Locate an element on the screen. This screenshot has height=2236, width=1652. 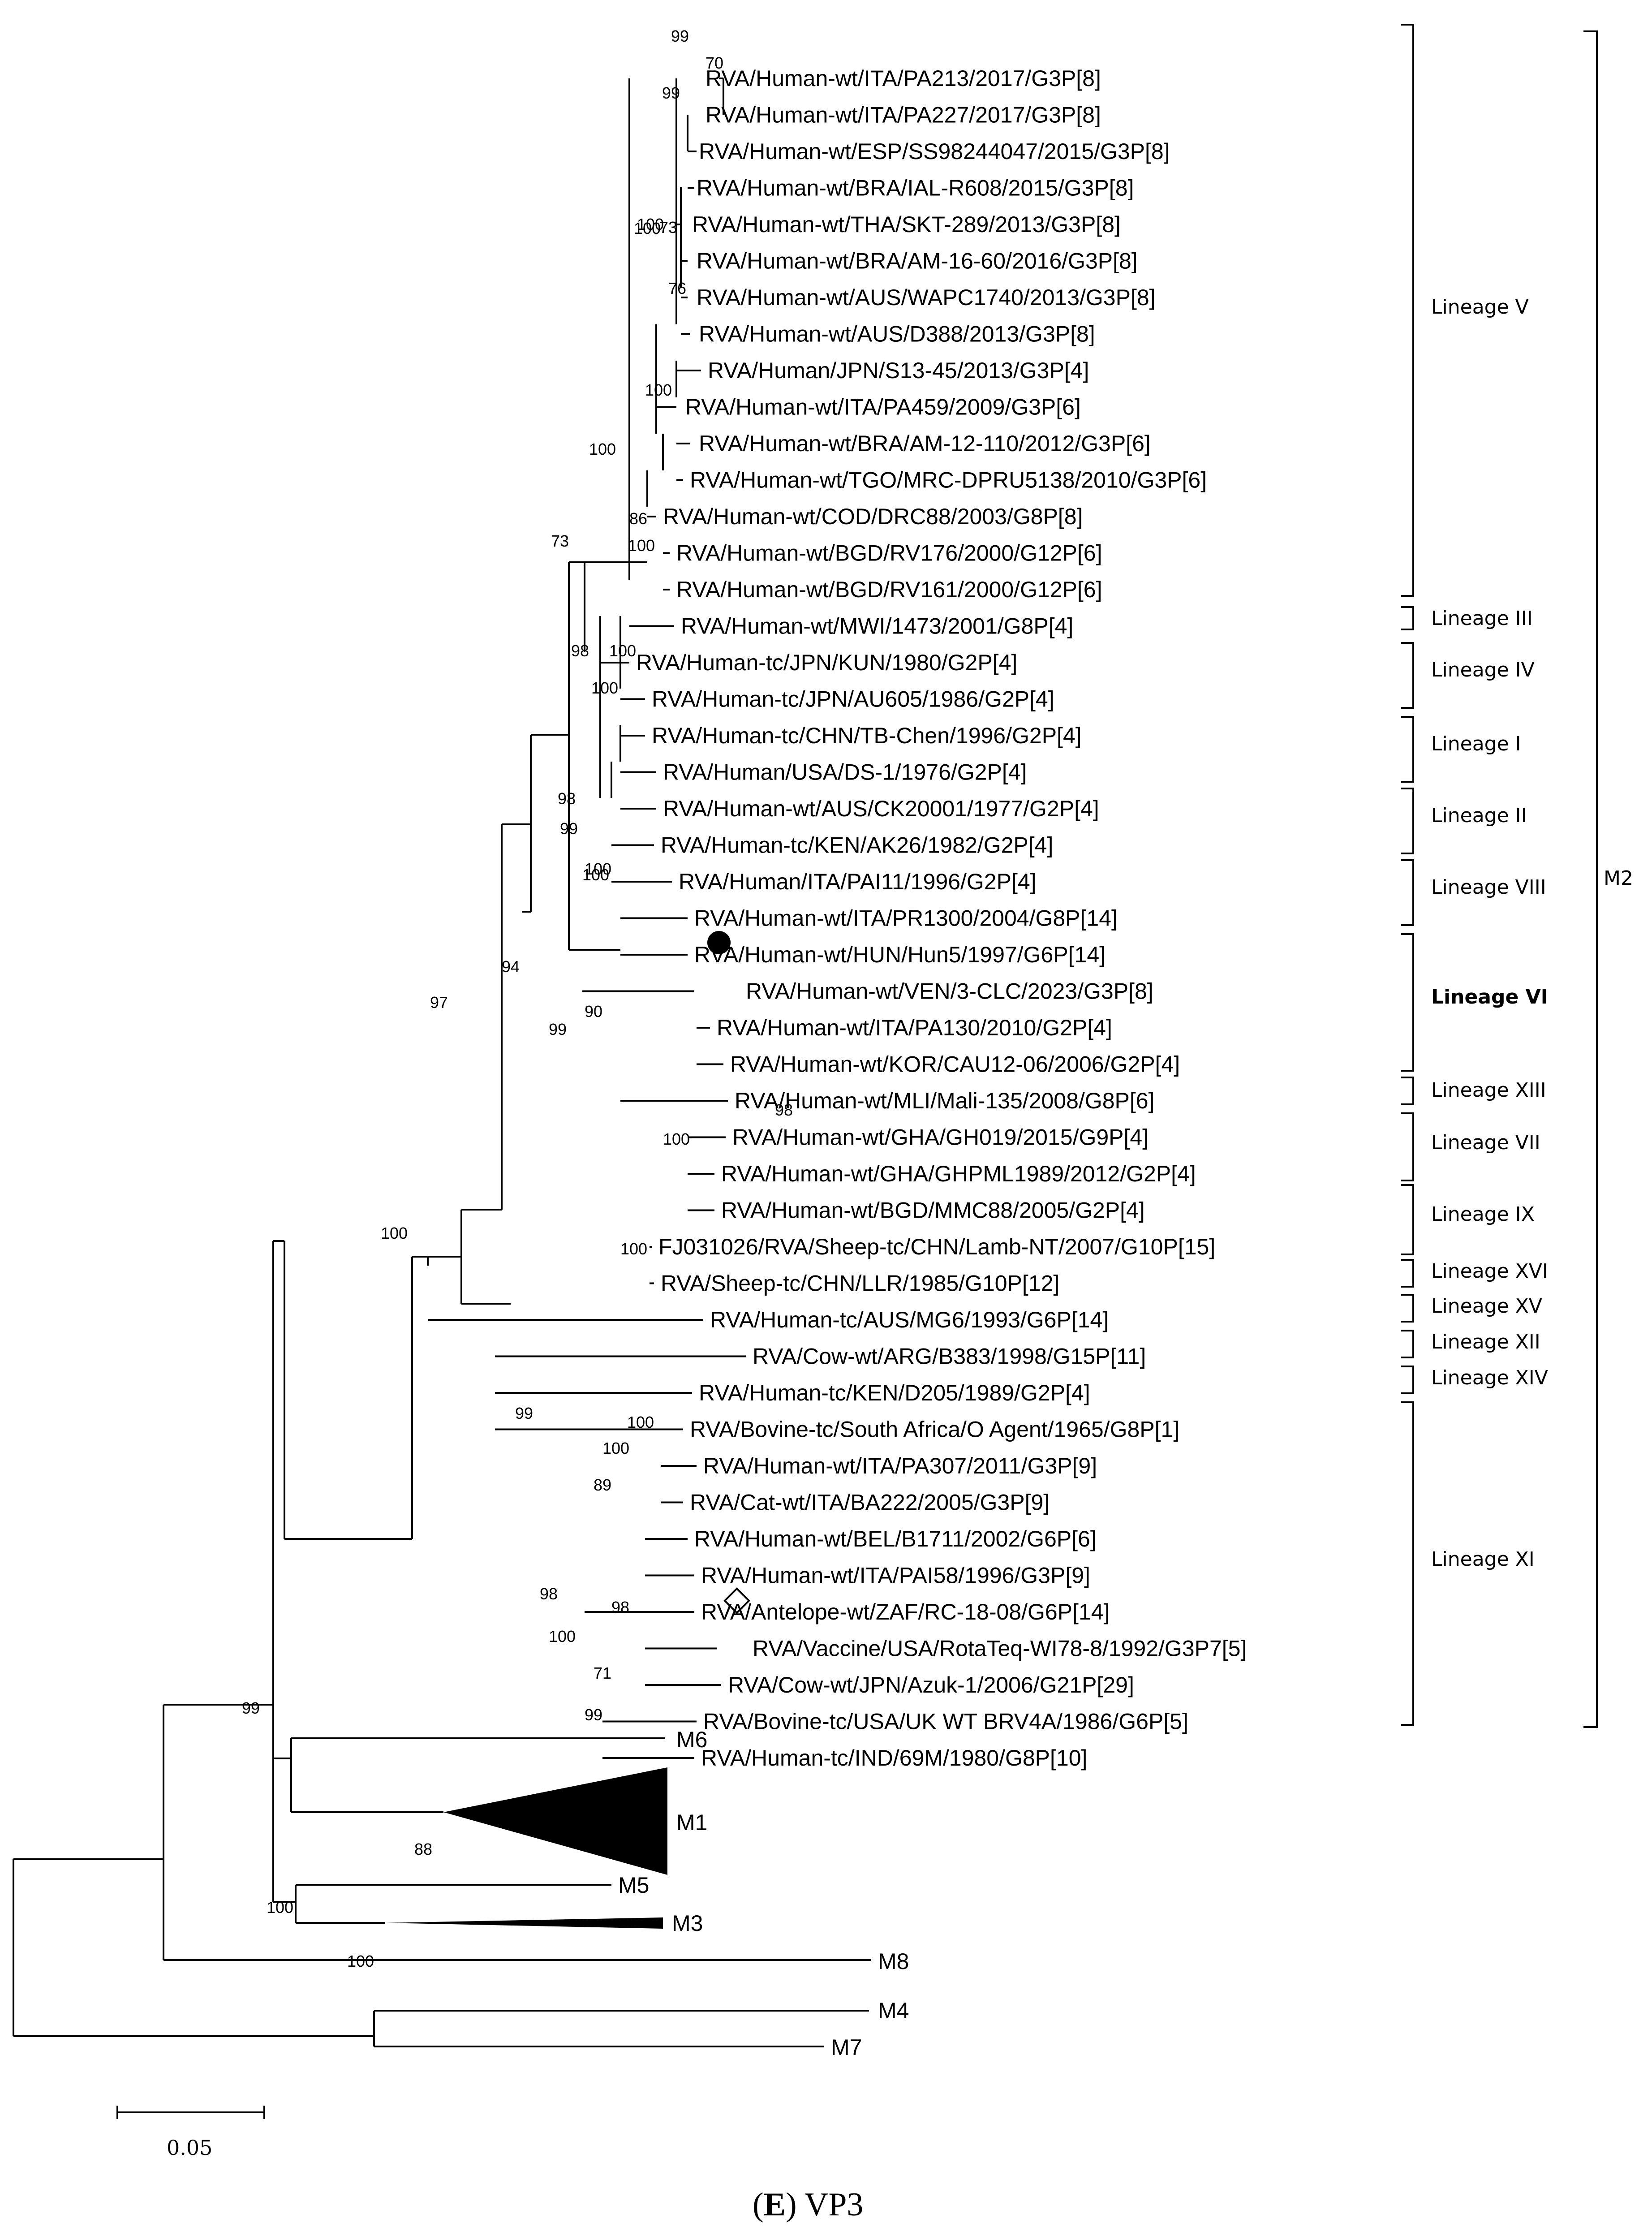
taxon-label: RVA/Cow-wt/JPN/Azuk-1/2006/G21P[29] is located at coordinates (931, 1685).